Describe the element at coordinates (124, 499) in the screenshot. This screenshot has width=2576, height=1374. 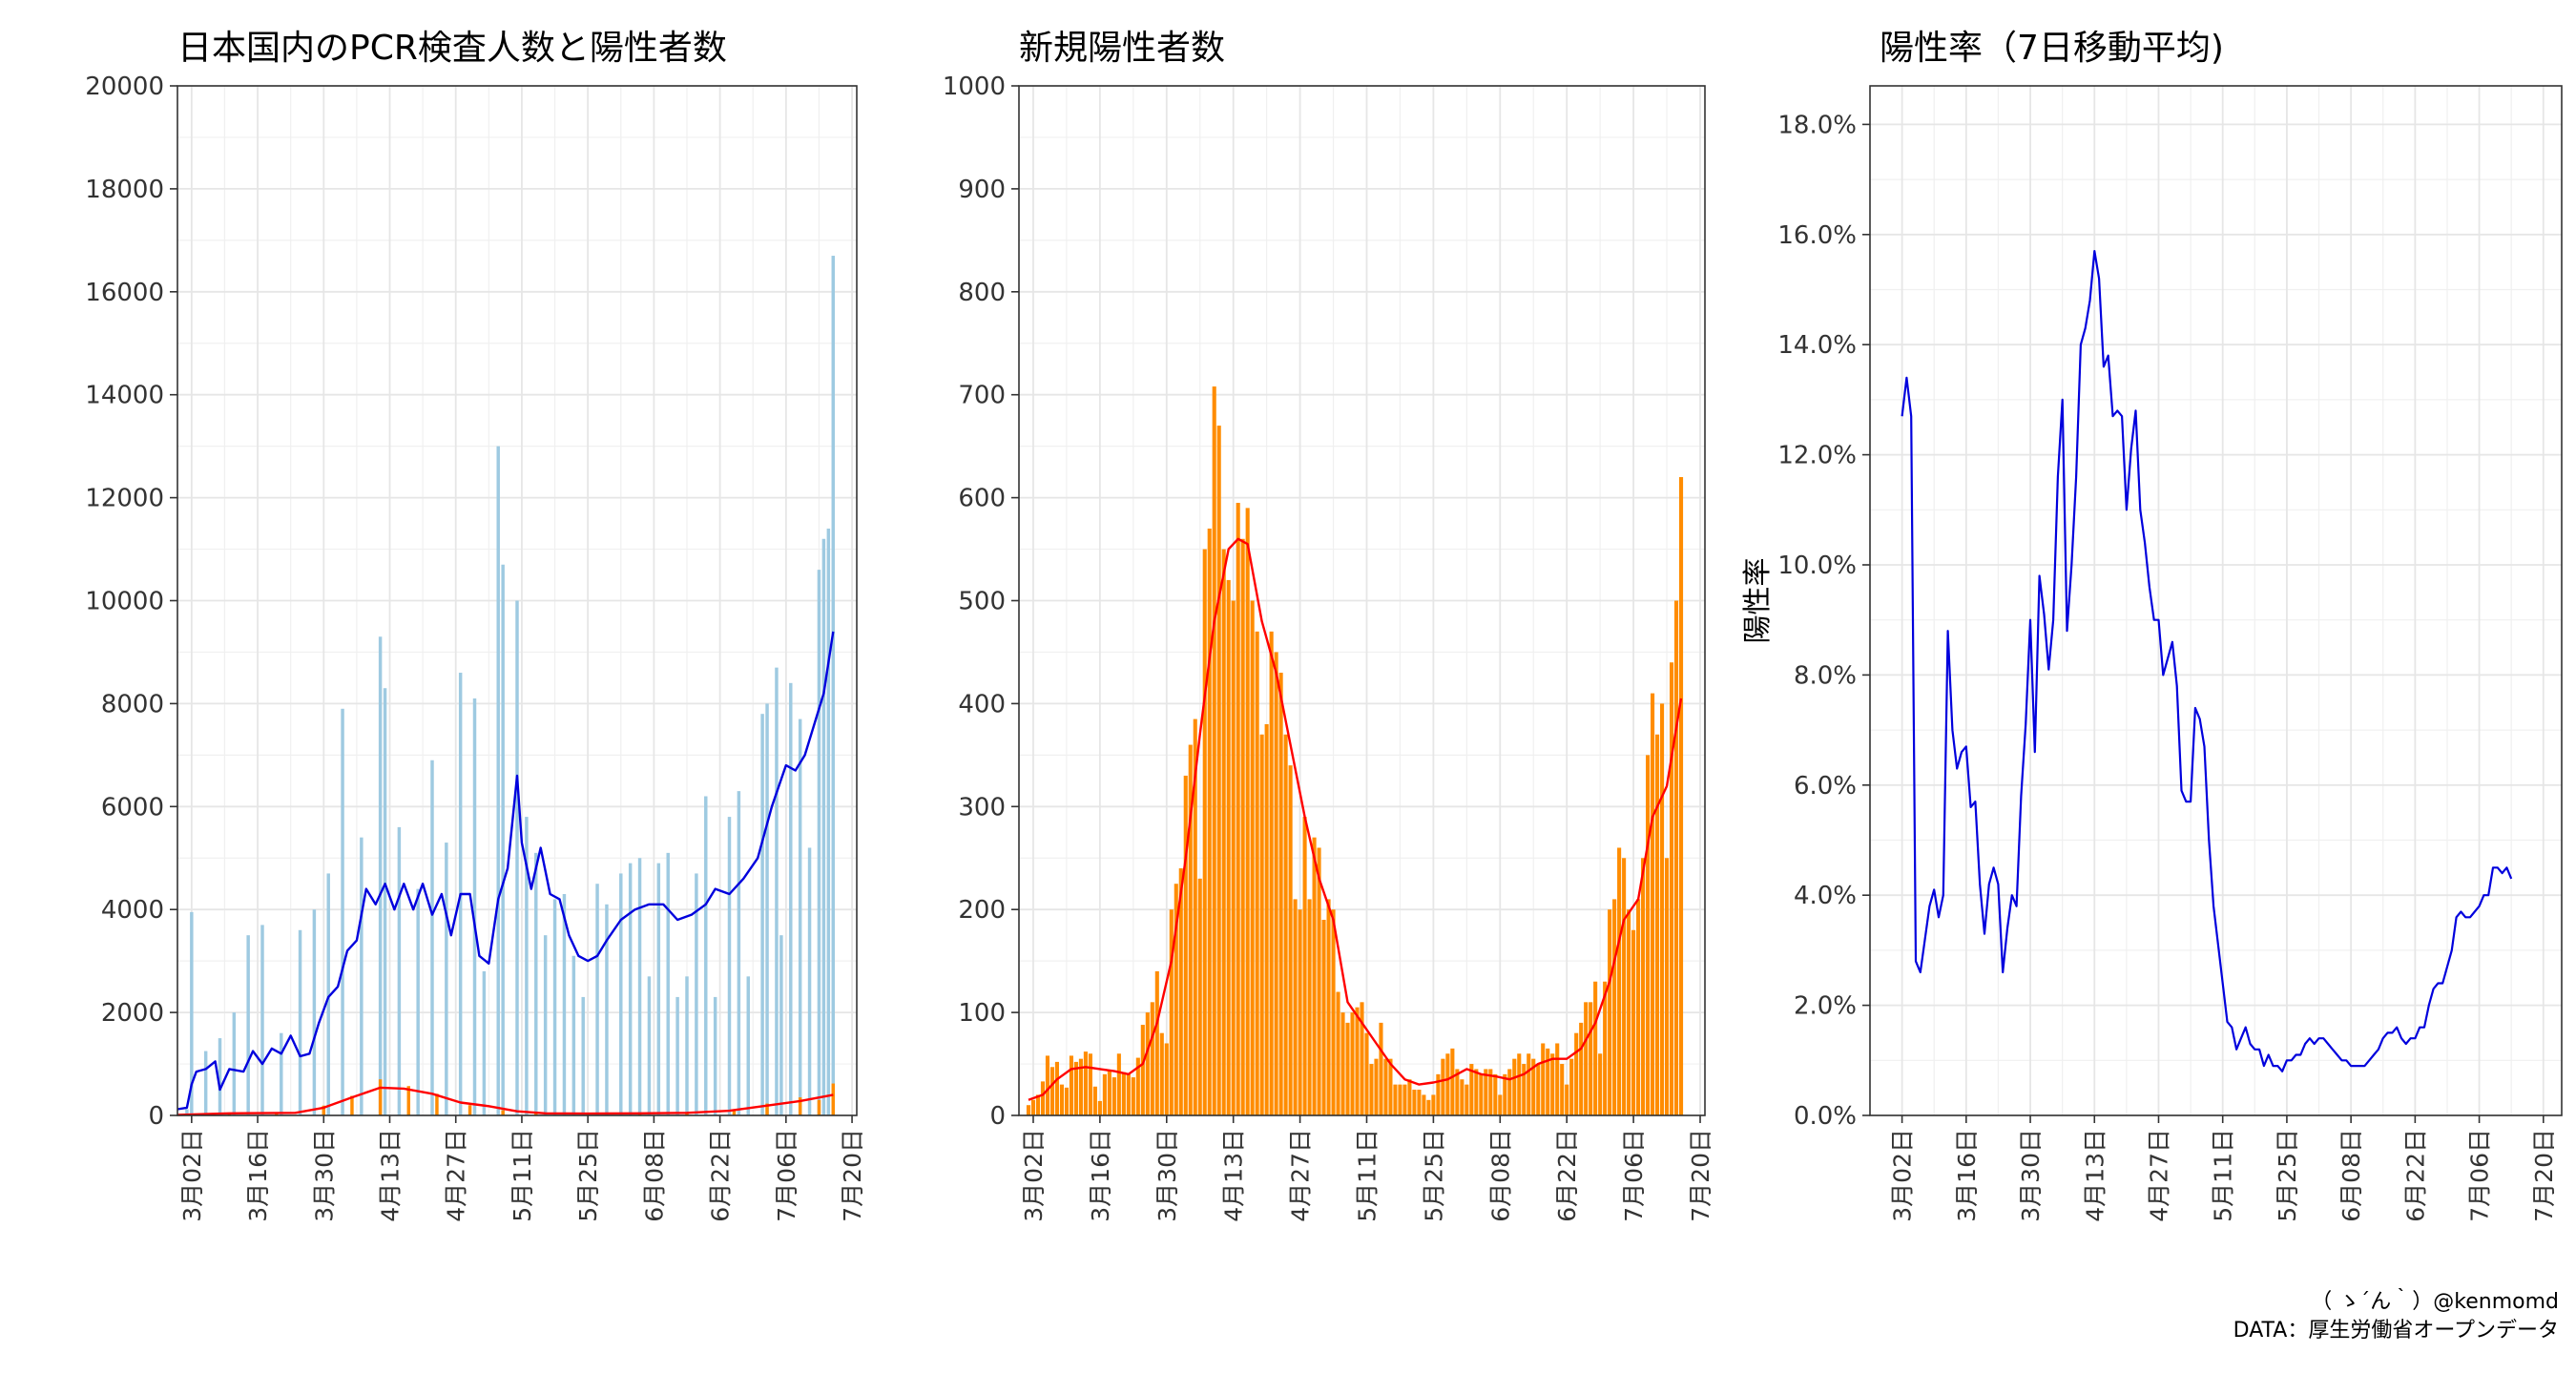
I see `y-tick-label: 12000` at that location.